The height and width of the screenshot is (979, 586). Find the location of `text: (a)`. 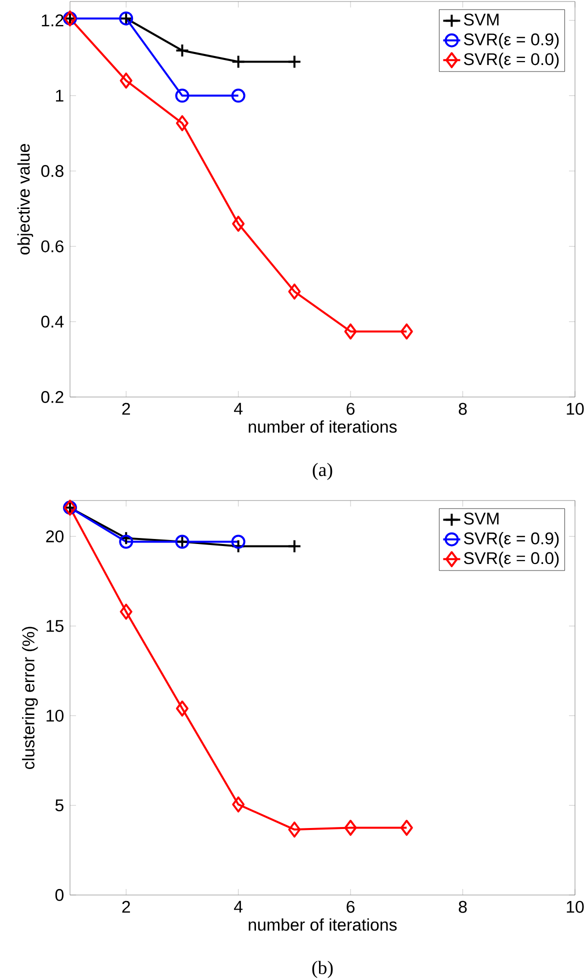

text: (a) is located at coordinates (322, 471).